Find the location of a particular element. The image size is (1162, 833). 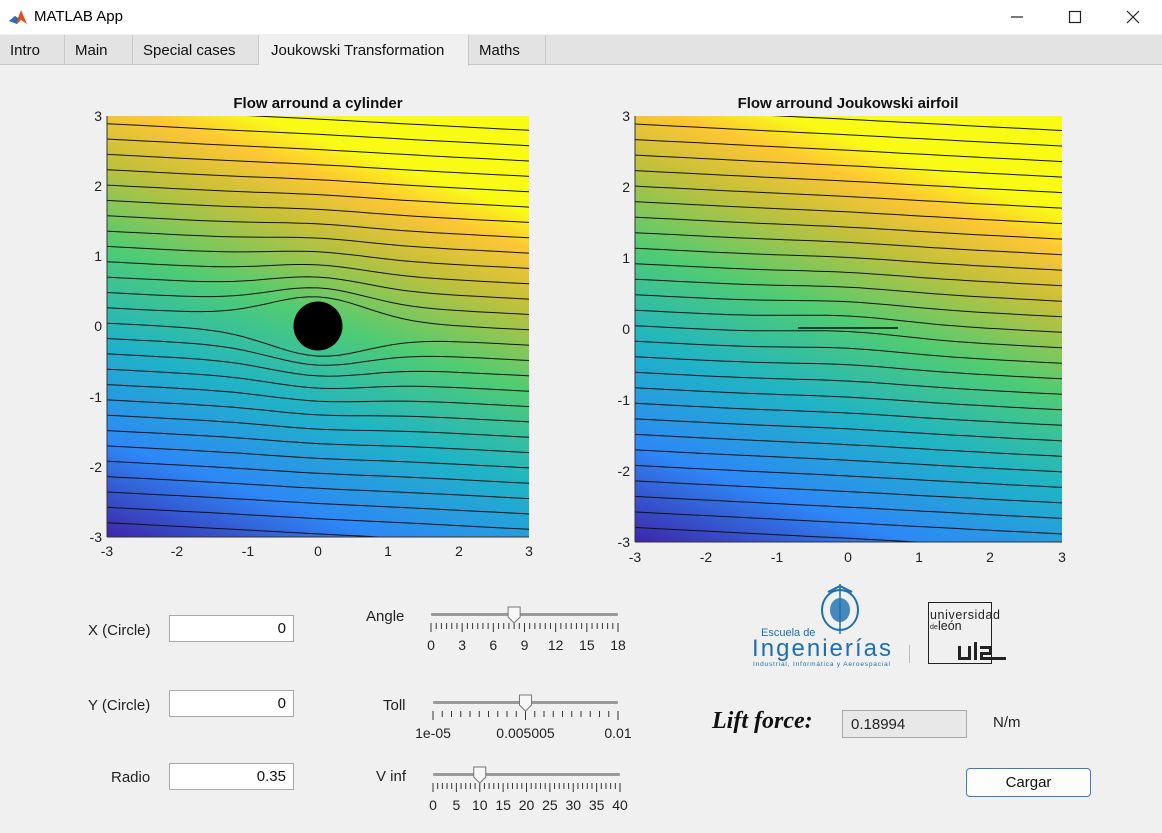

slider-tick-label: 18 is located at coordinates (618, 645).